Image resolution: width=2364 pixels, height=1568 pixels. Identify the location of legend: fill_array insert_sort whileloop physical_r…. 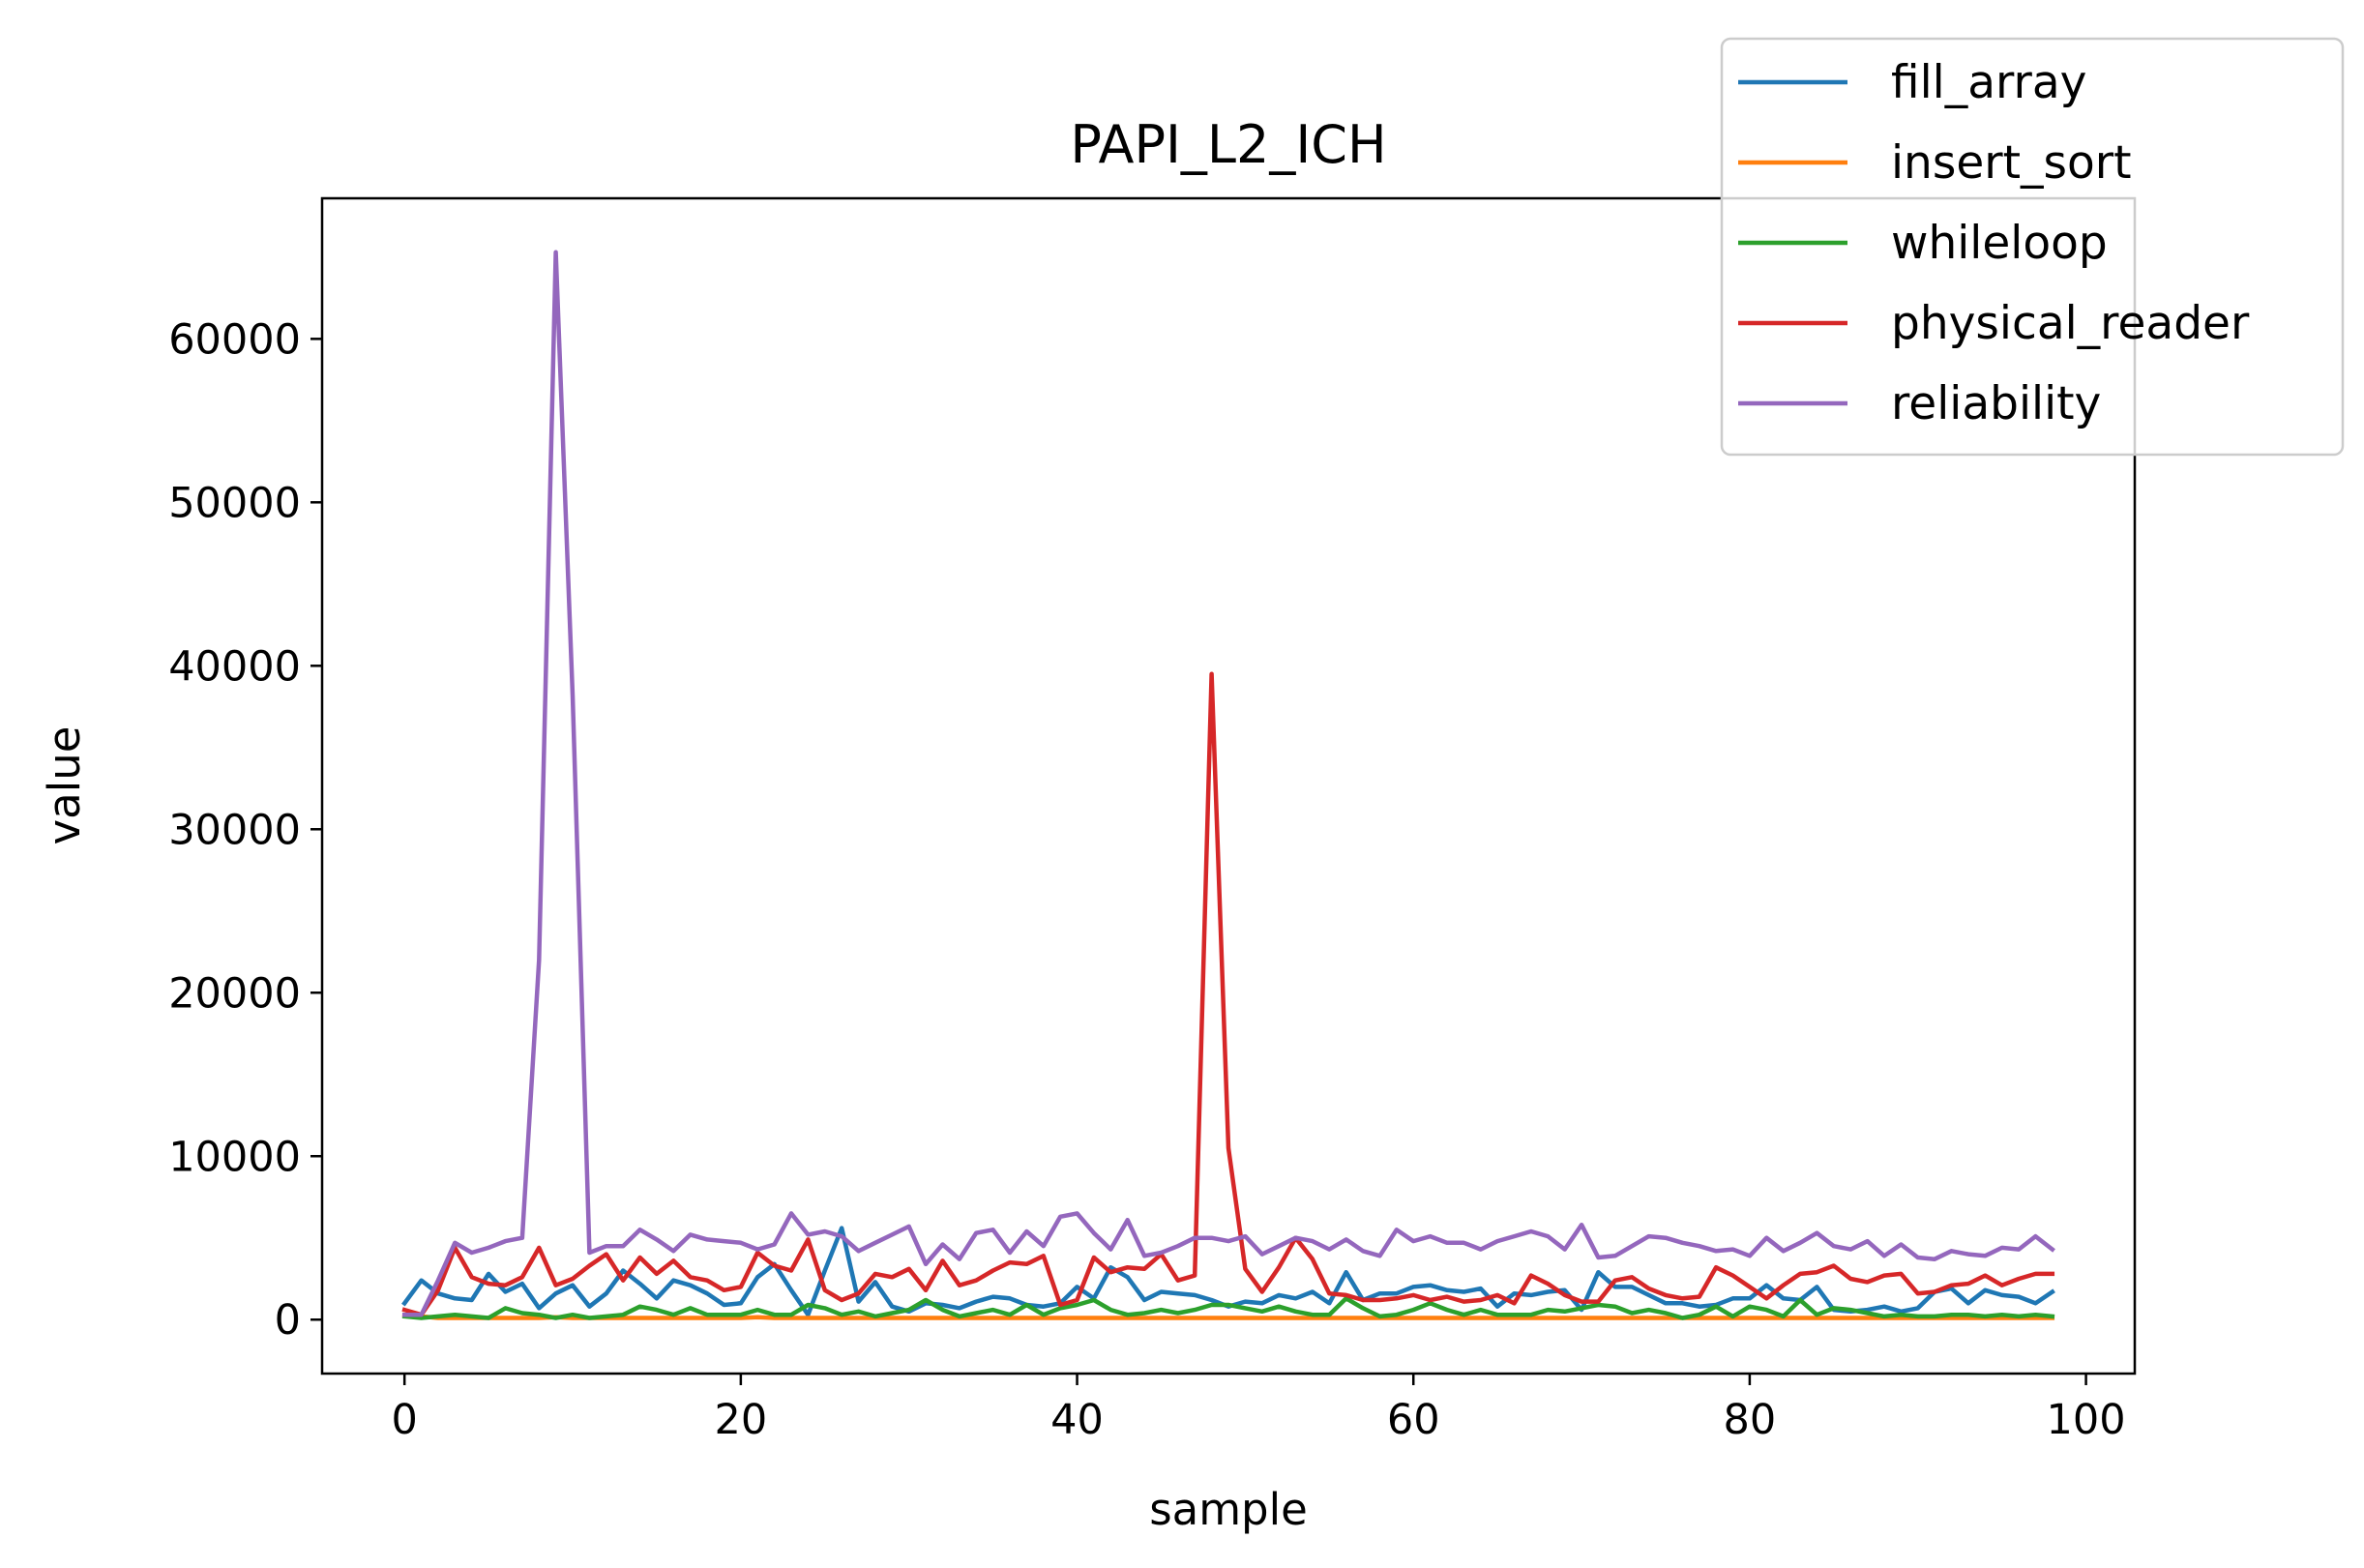
(2033, 247).